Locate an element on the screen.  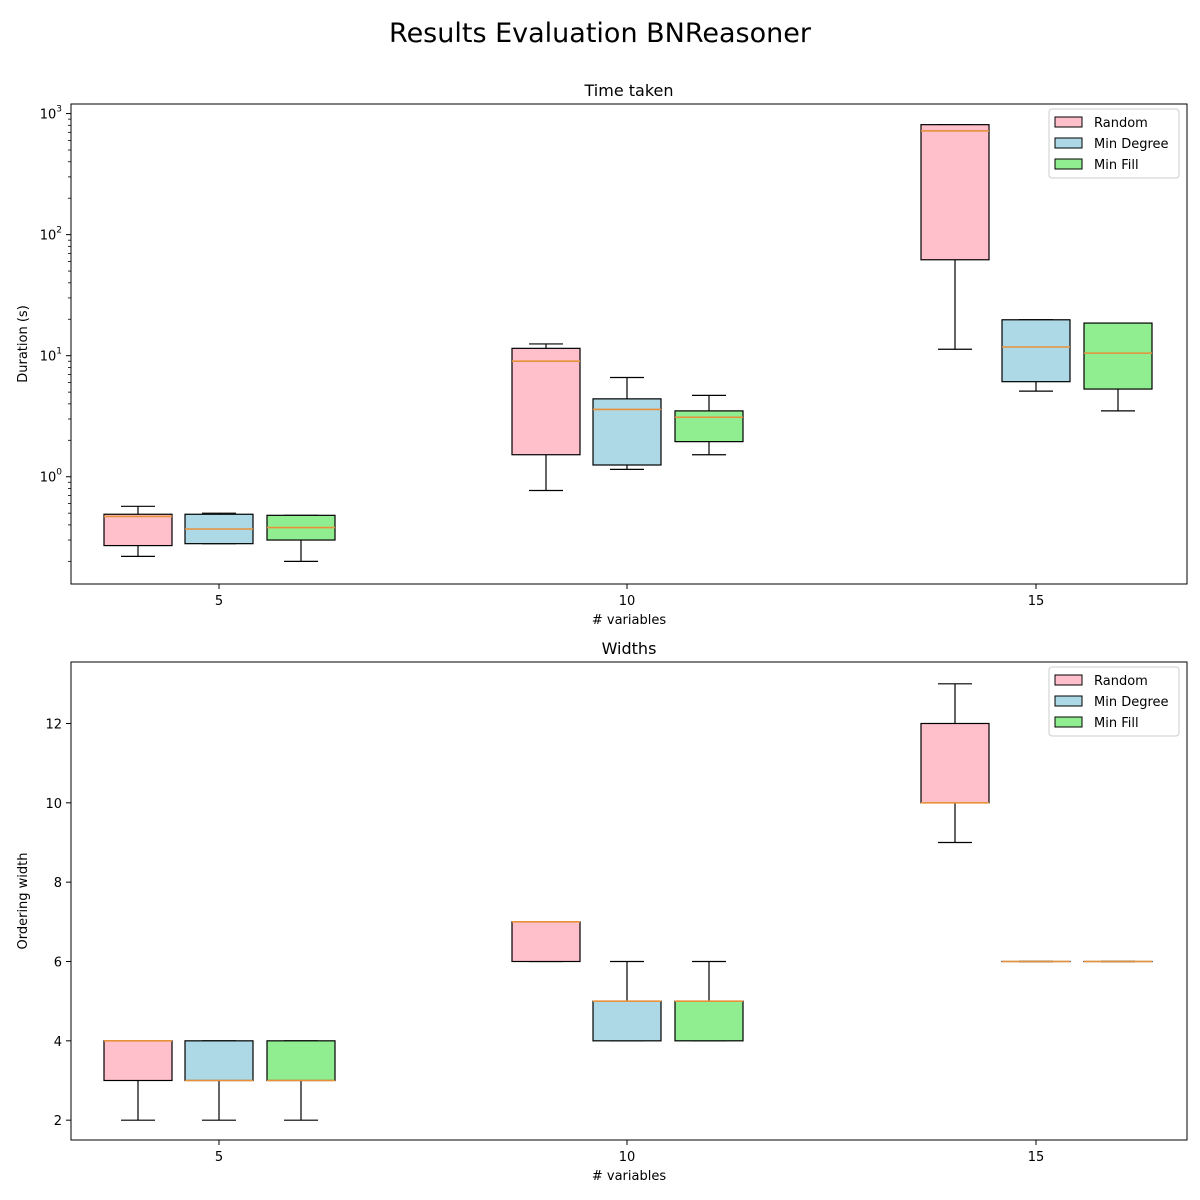
chart-title: Widths is located at coordinates (629, 648).